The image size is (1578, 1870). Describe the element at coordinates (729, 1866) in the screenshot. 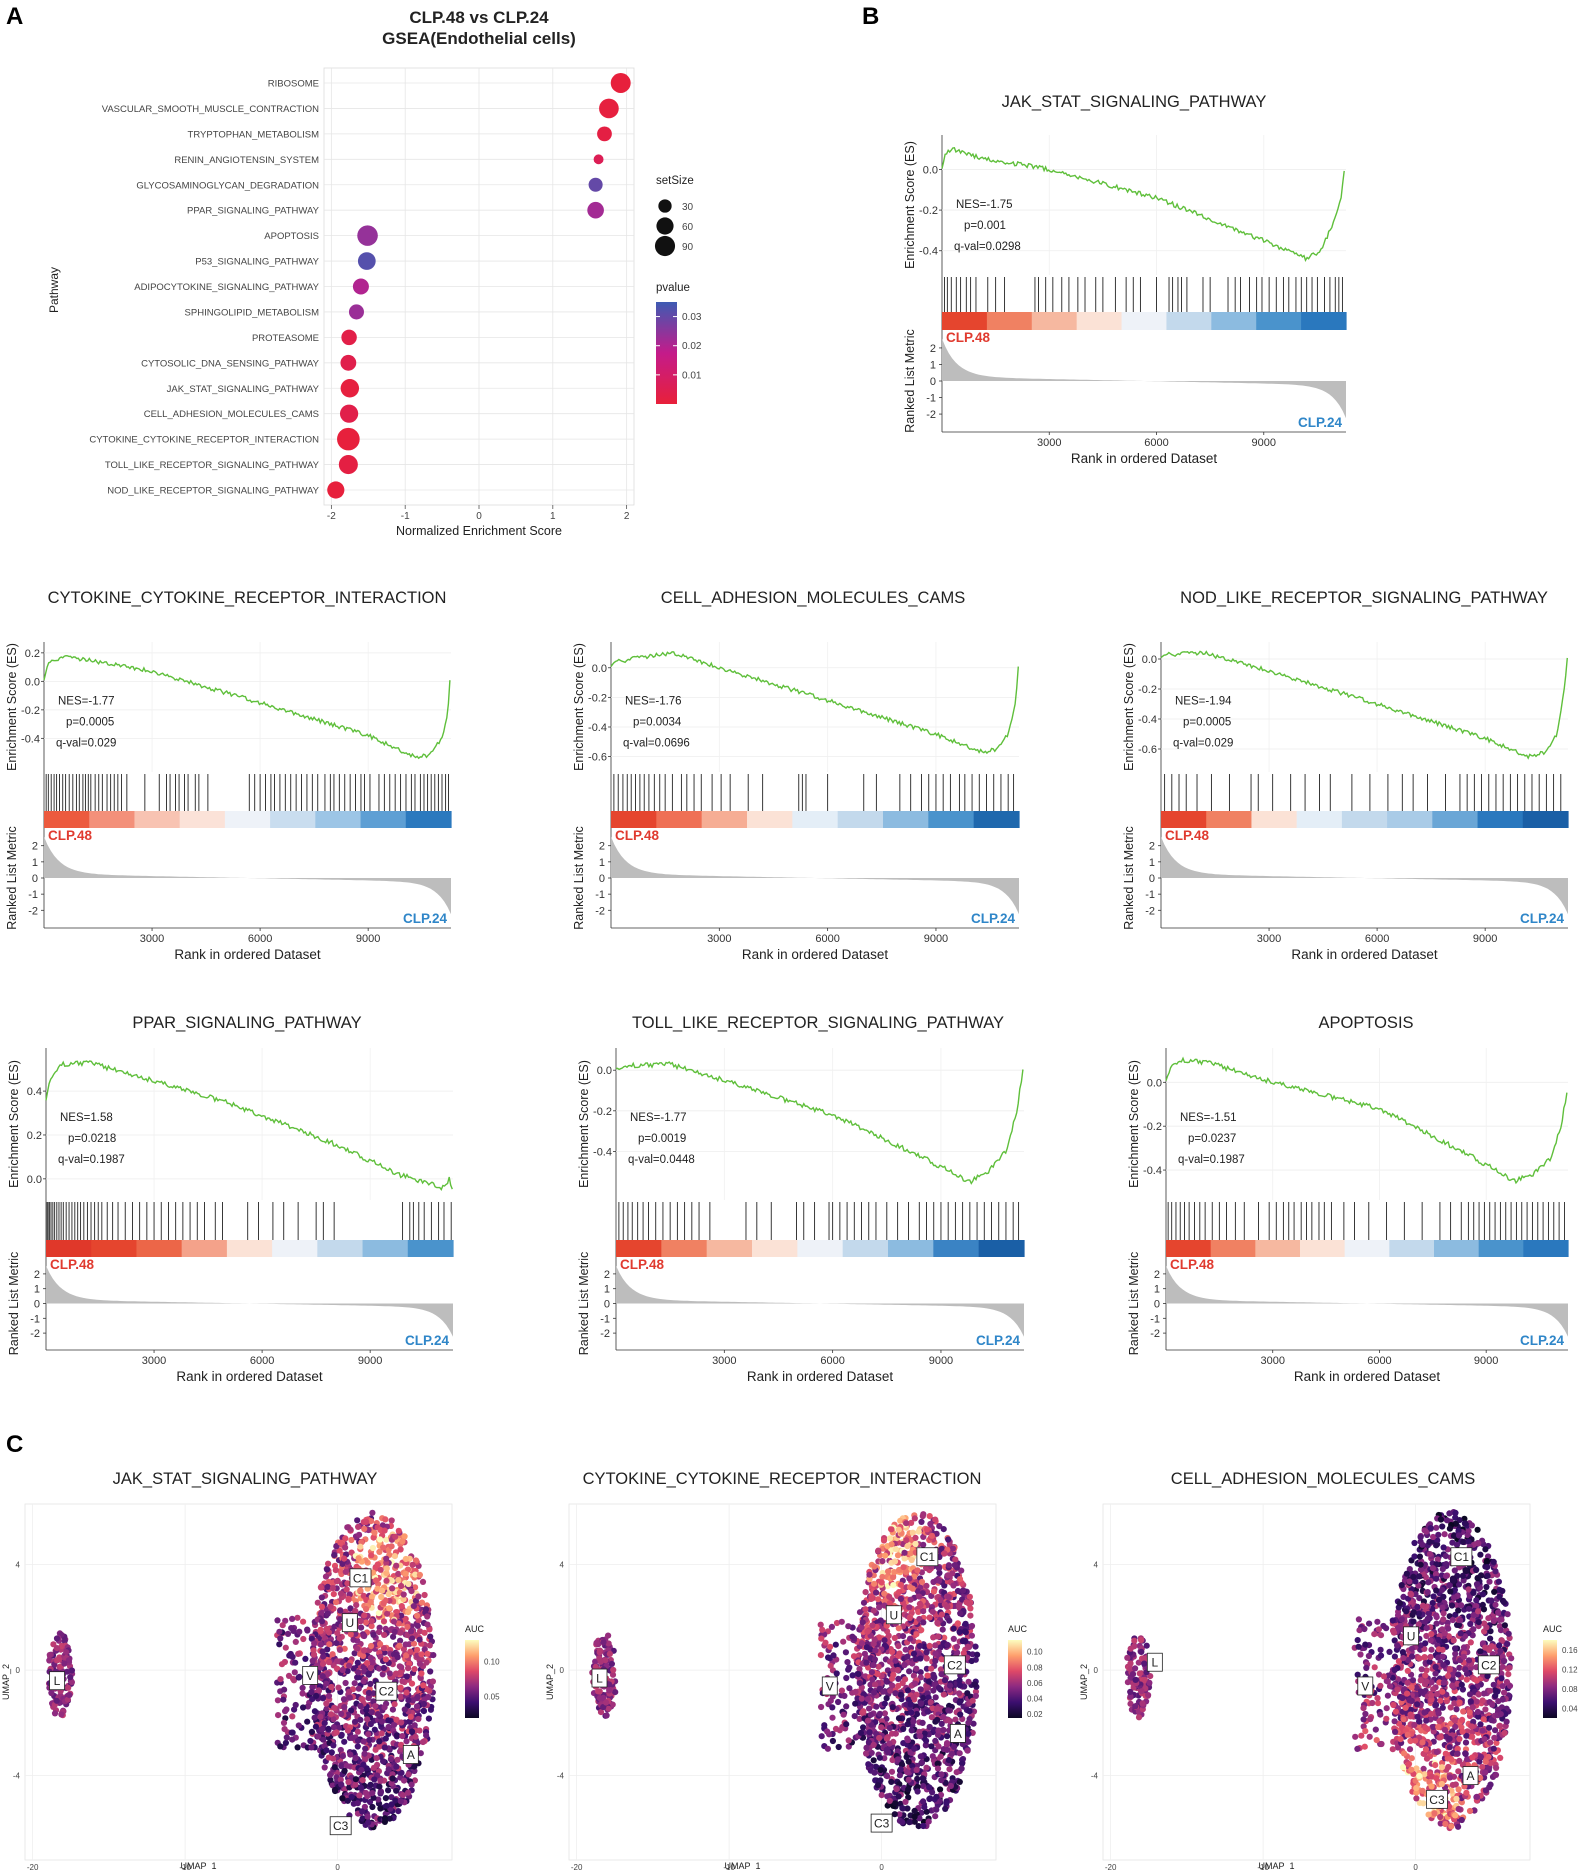

I see `umap-x-tick-label: -10` at that location.